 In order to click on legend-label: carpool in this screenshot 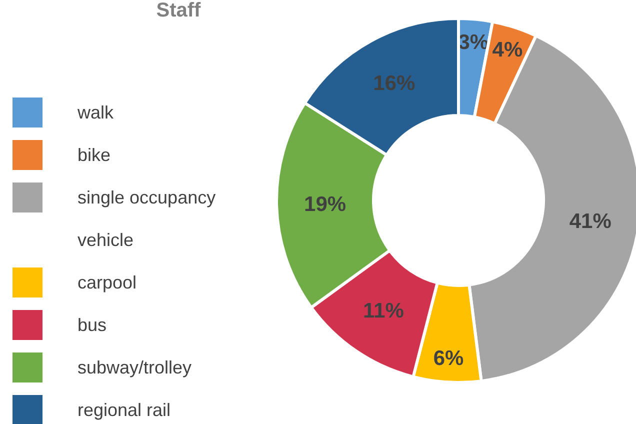, I will do `click(107, 282)`.